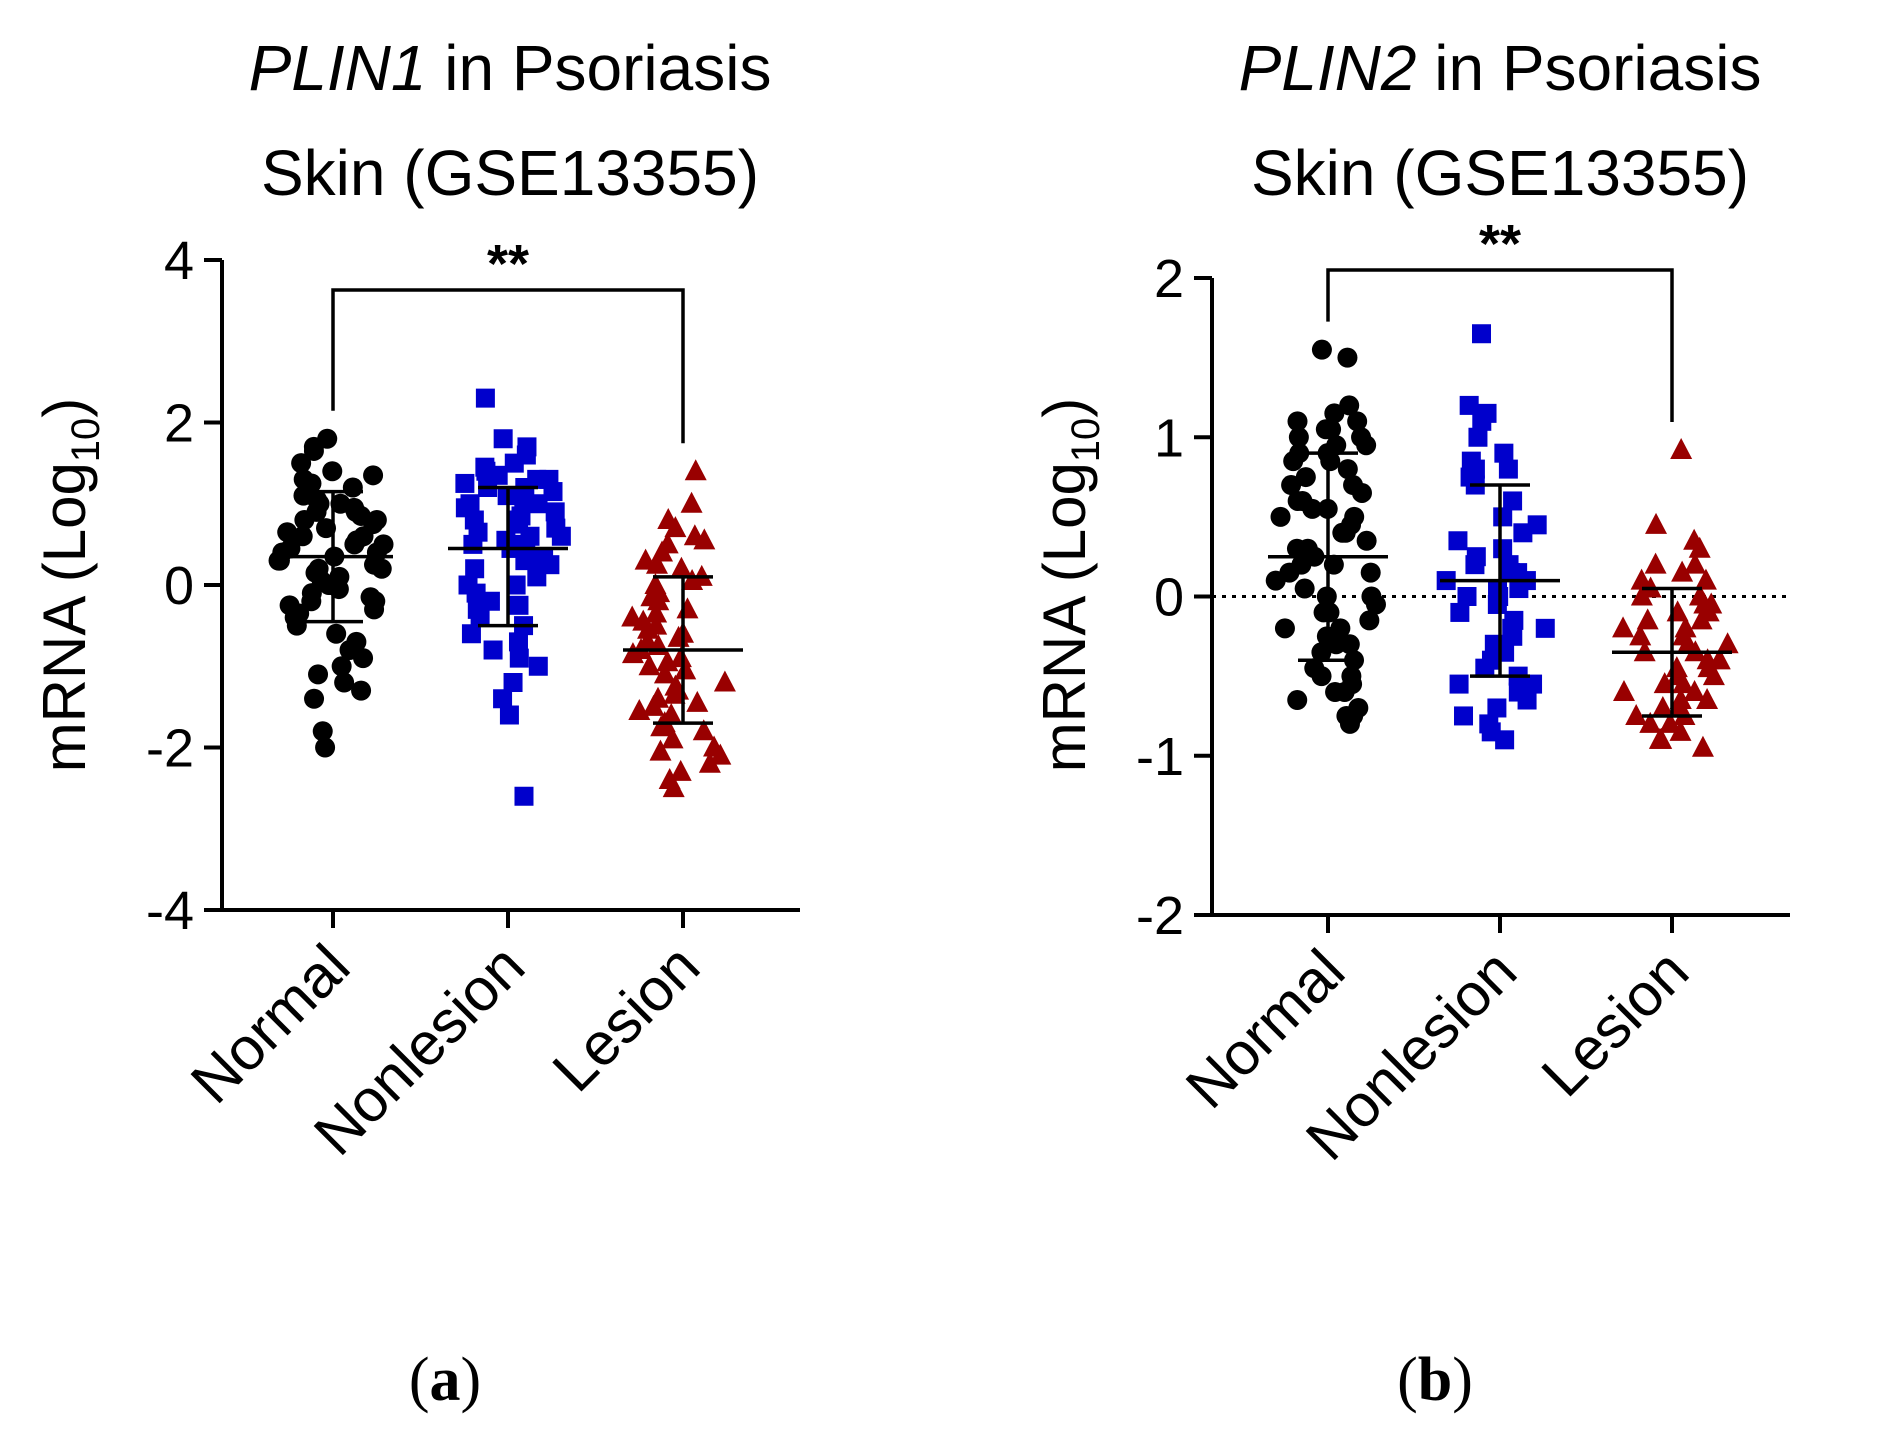  Describe the element at coordinates (179, 586) in the screenshot. I see `y-tick-label: 0` at that location.